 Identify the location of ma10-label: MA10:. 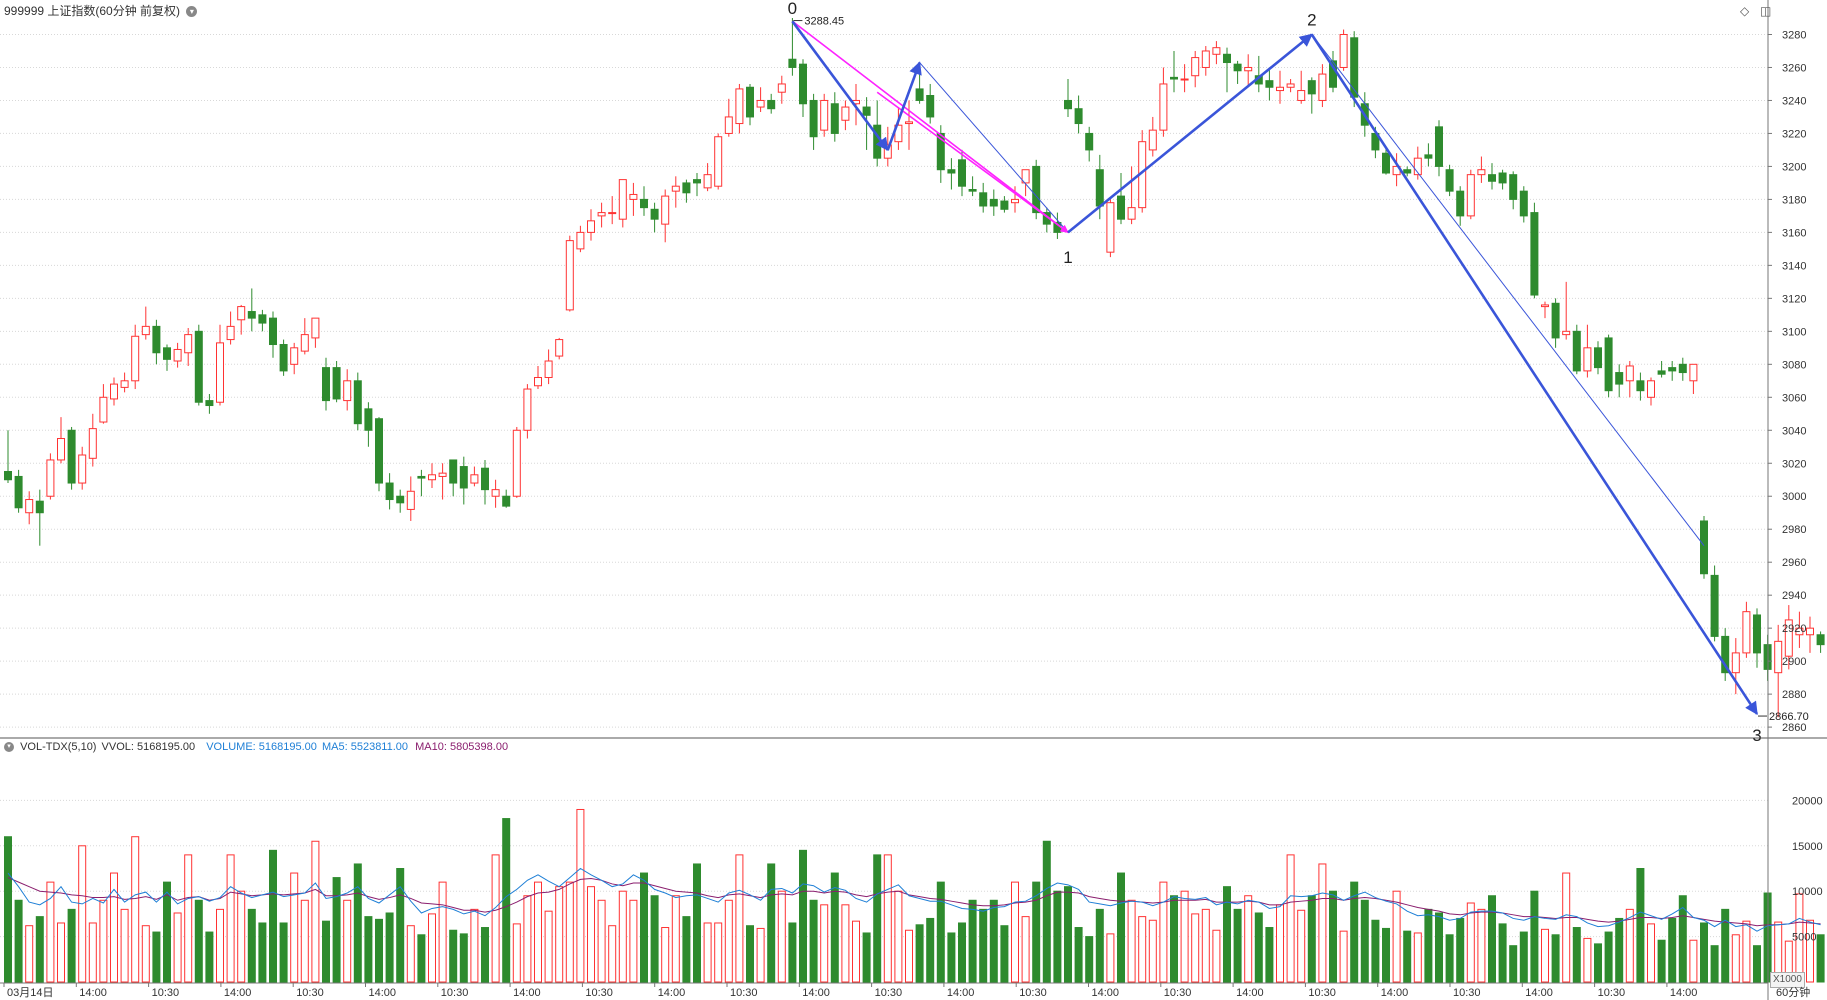
(431, 747).